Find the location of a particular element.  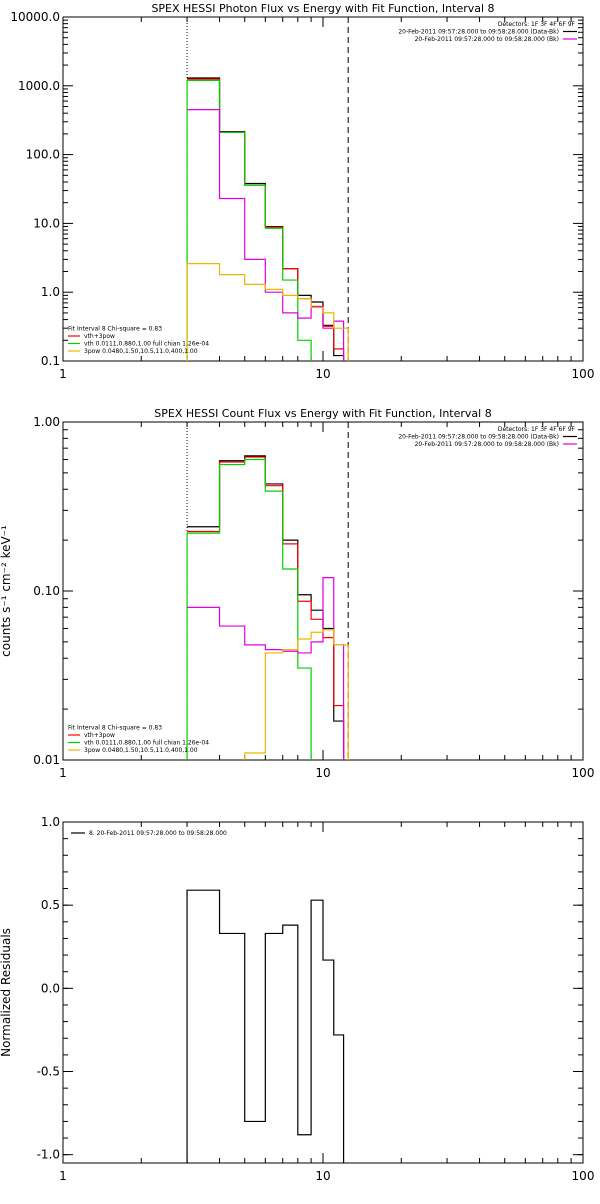

chart3-series-black is located at coordinates (265, 1026).